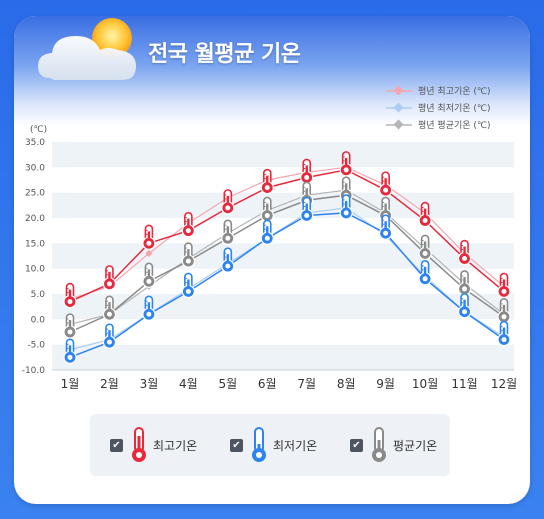 Image resolution: width=544 pixels, height=519 pixels. Describe the element at coordinates (149, 384) in the screenshot. I see `x-tick-label: 3월` at that location.